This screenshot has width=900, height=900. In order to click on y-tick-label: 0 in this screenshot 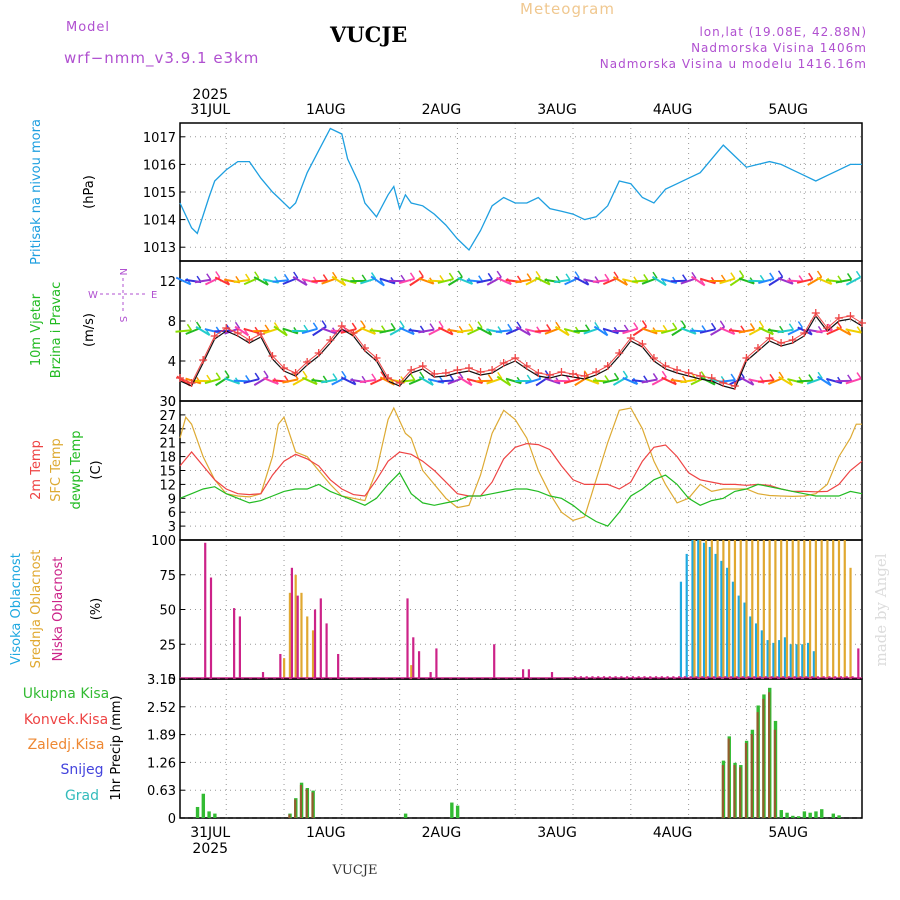, I will do `click(172, 680)`.